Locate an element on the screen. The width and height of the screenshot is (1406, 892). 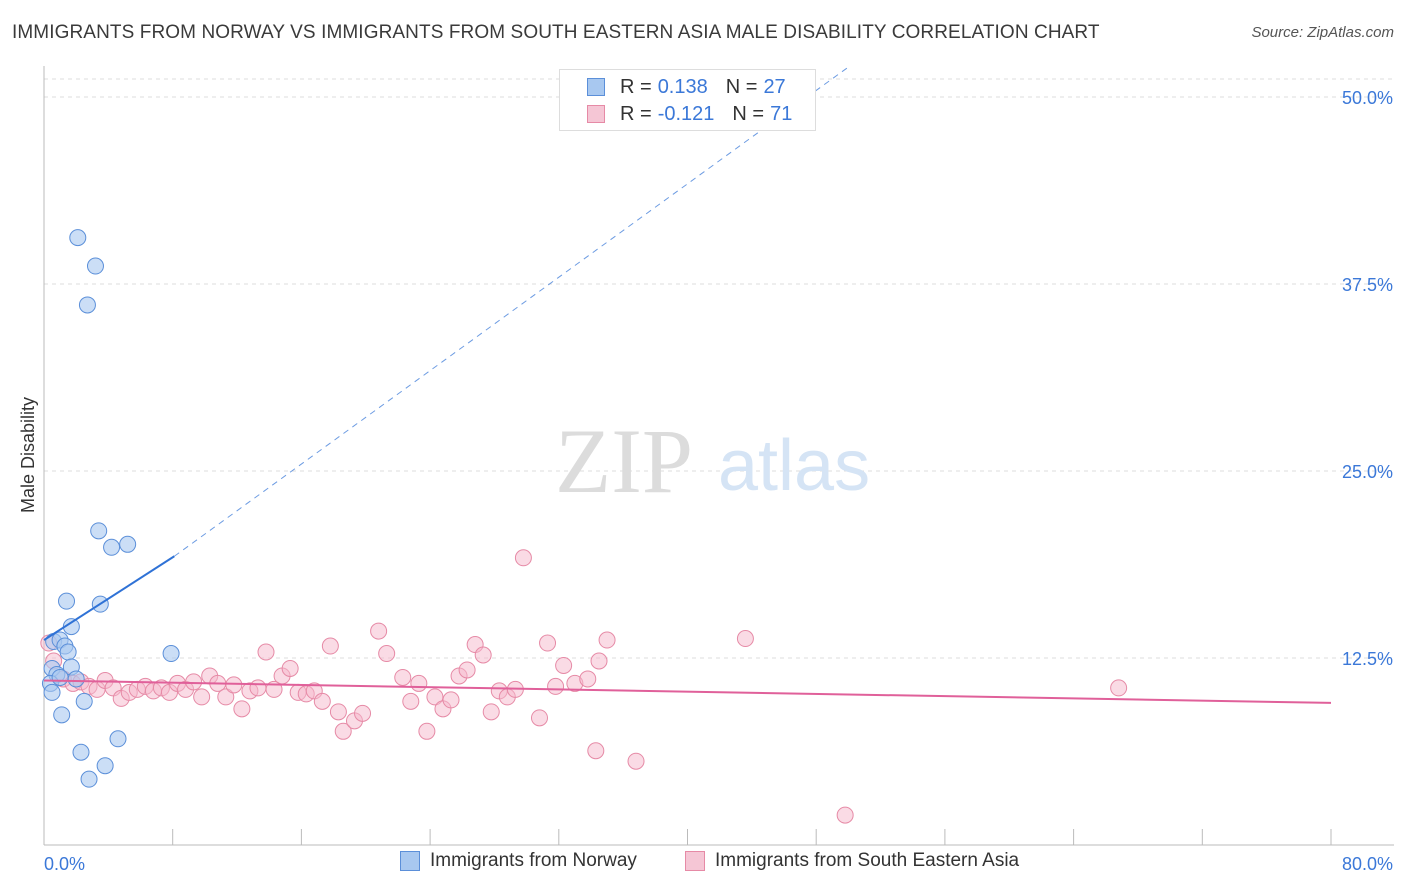
norway-trend-line is located at coordinates (109, 598).